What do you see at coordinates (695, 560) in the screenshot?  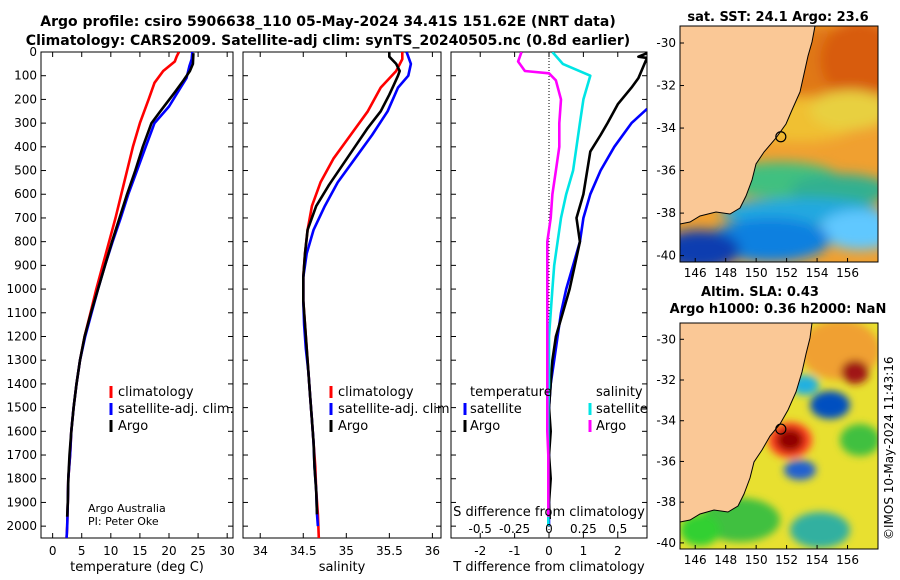 I see `sla-lon-tick-label: 146` at bounding box center [695, 560].